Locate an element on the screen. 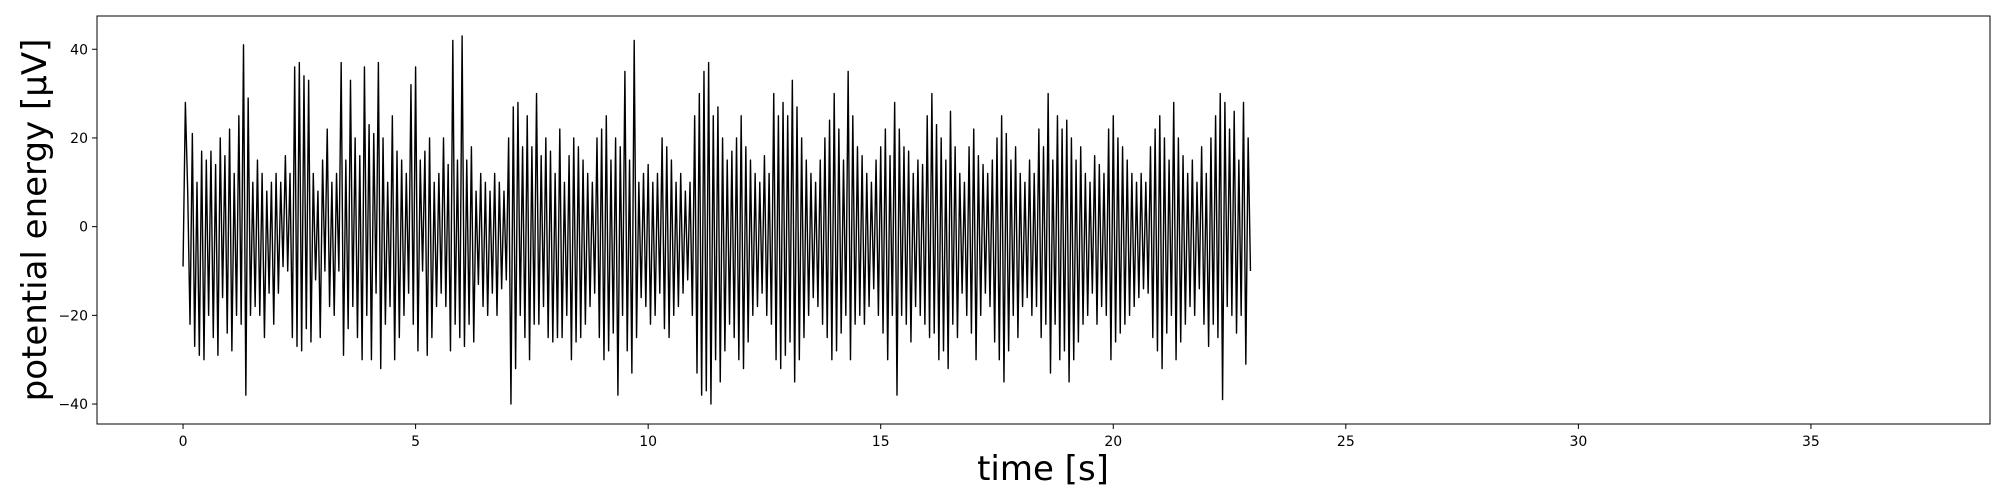 This screenshot has height=500, width=2000. y-tick-label: 0 is located at coordinates (83, 228).